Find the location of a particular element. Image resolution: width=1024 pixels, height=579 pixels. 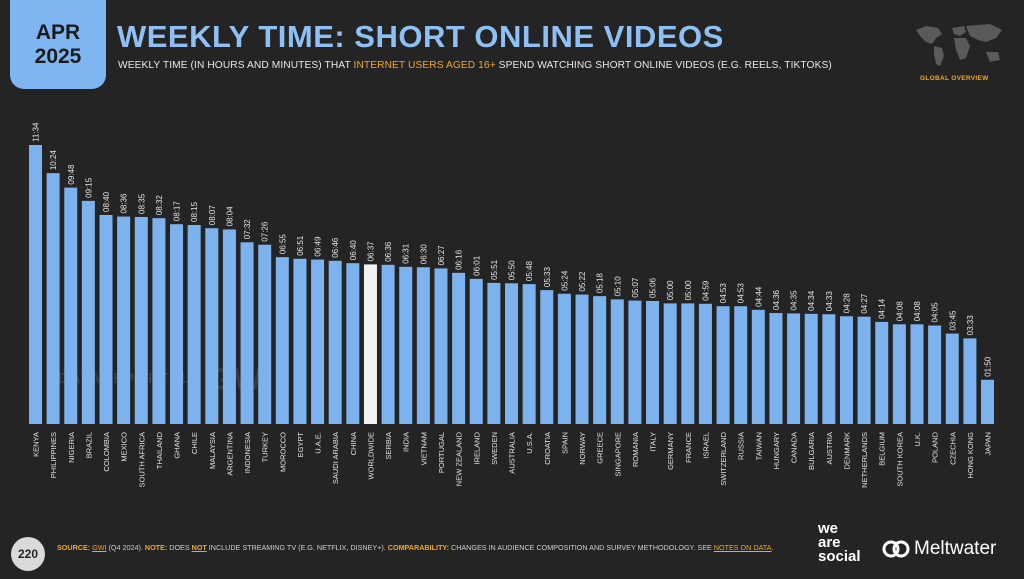

value-label: 05:50 is located at coordinates (512, 270).